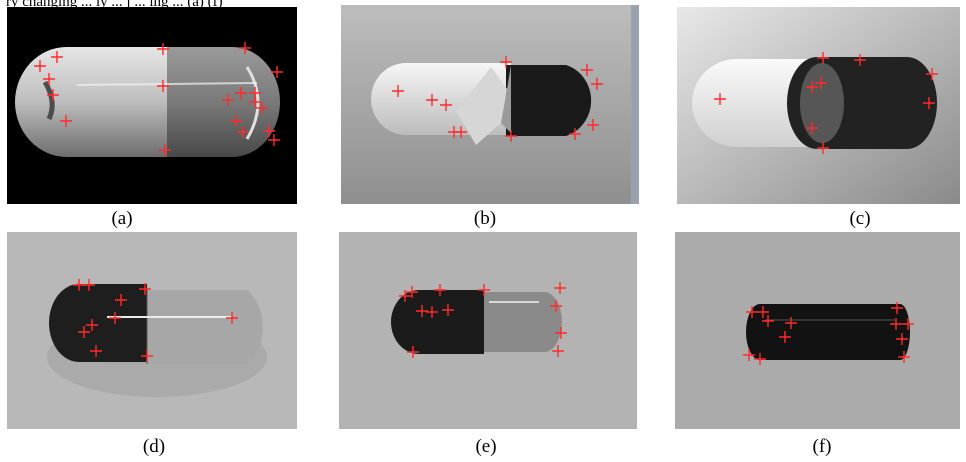 The width and height of the screenshot is (966, 462). What do you see at coordinates (488, 330) in the screenshot?
I see `panel-e-image` at bounding box center [488, 330].